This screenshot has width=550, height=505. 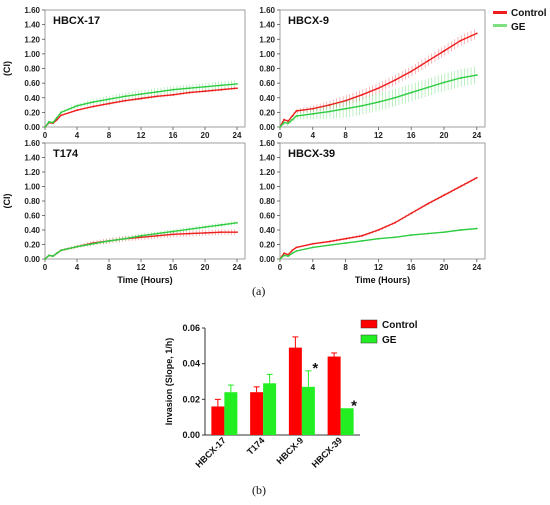 I want to click on x-axis-label: Time (Hours), so click(x=144, y=280).